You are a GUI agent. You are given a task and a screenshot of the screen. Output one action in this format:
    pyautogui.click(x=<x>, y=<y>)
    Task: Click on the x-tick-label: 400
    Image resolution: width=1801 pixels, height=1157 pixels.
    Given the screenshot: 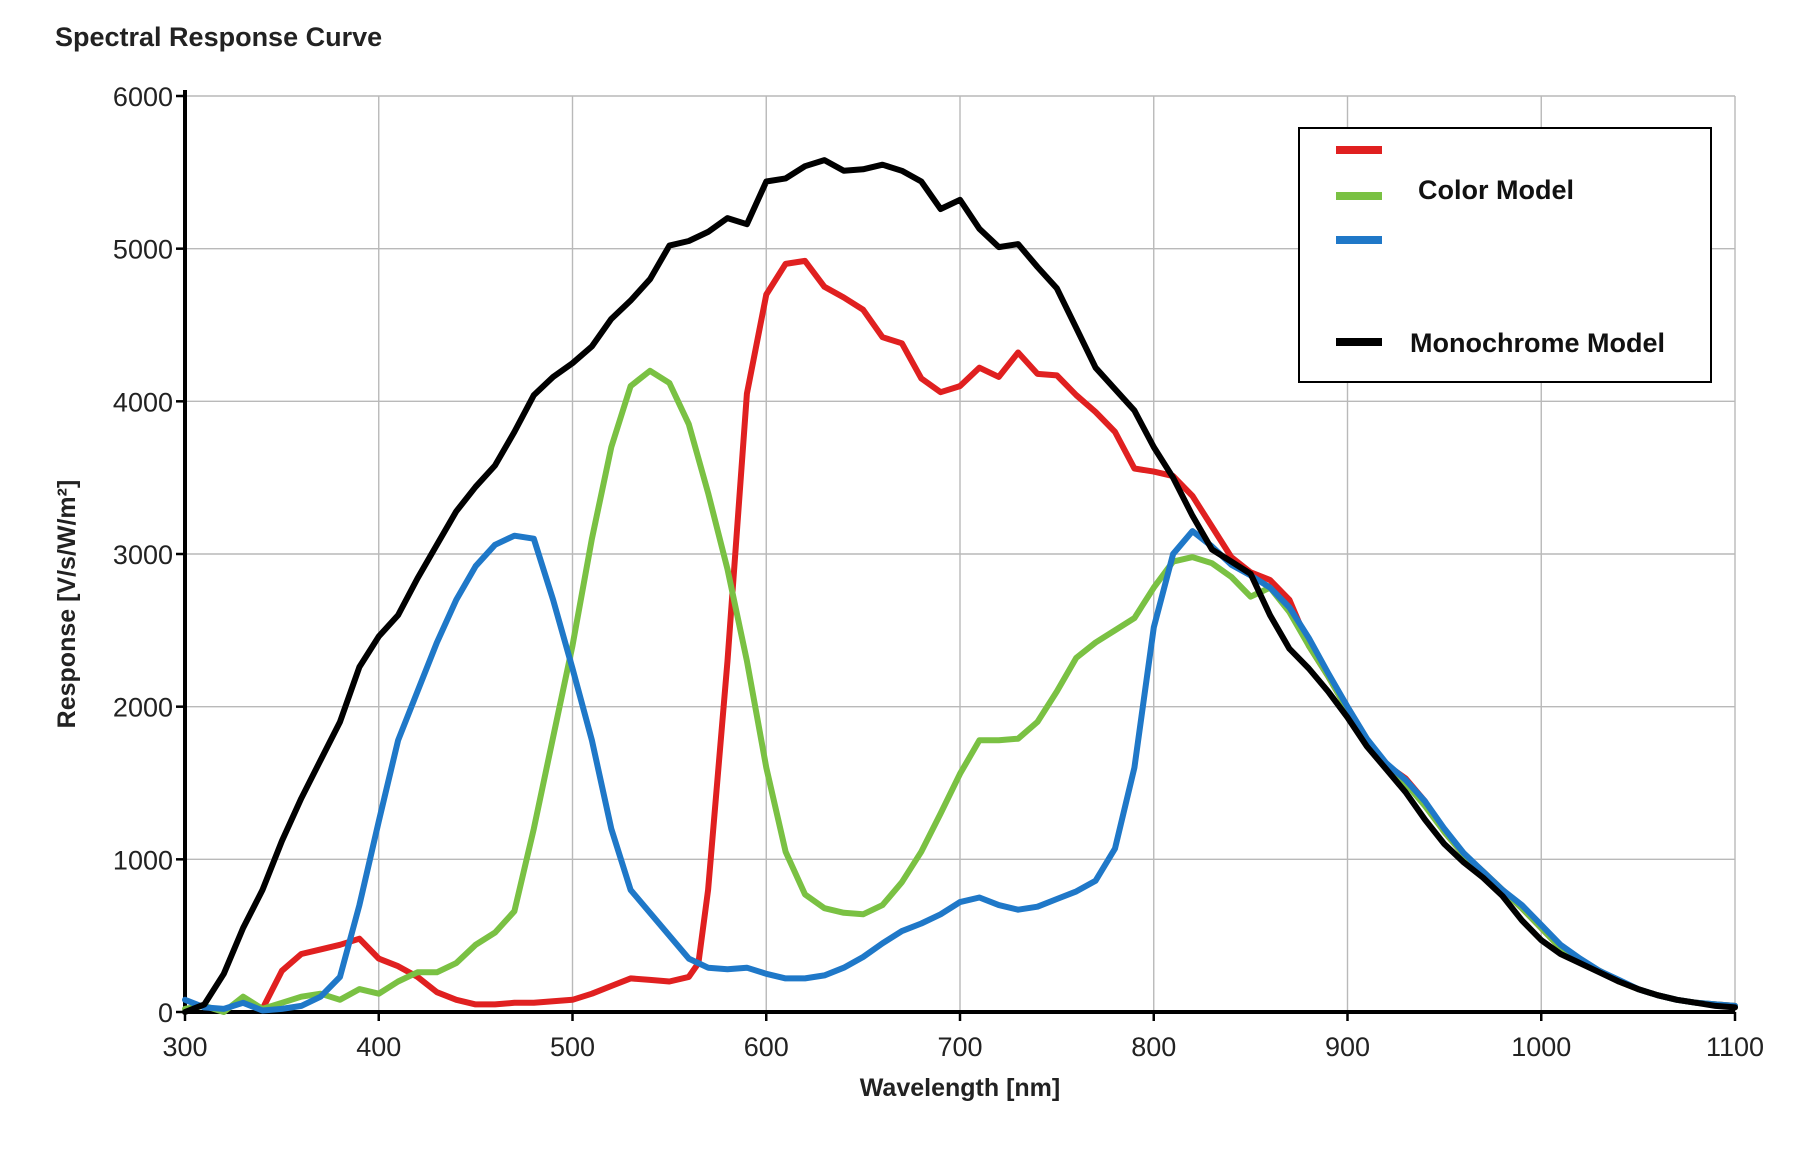 What is the action you would take?
    pyautogui.click(x=378, y=1047)
    